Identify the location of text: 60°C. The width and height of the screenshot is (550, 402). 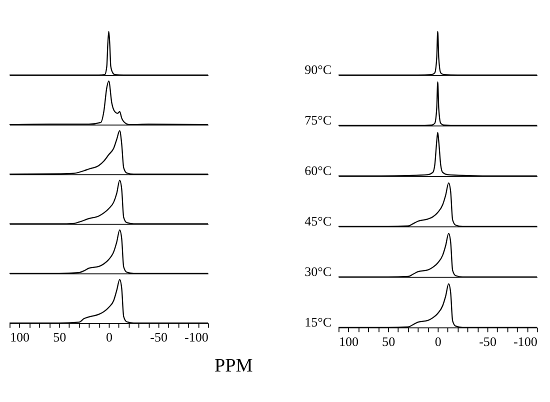
(318, 170).